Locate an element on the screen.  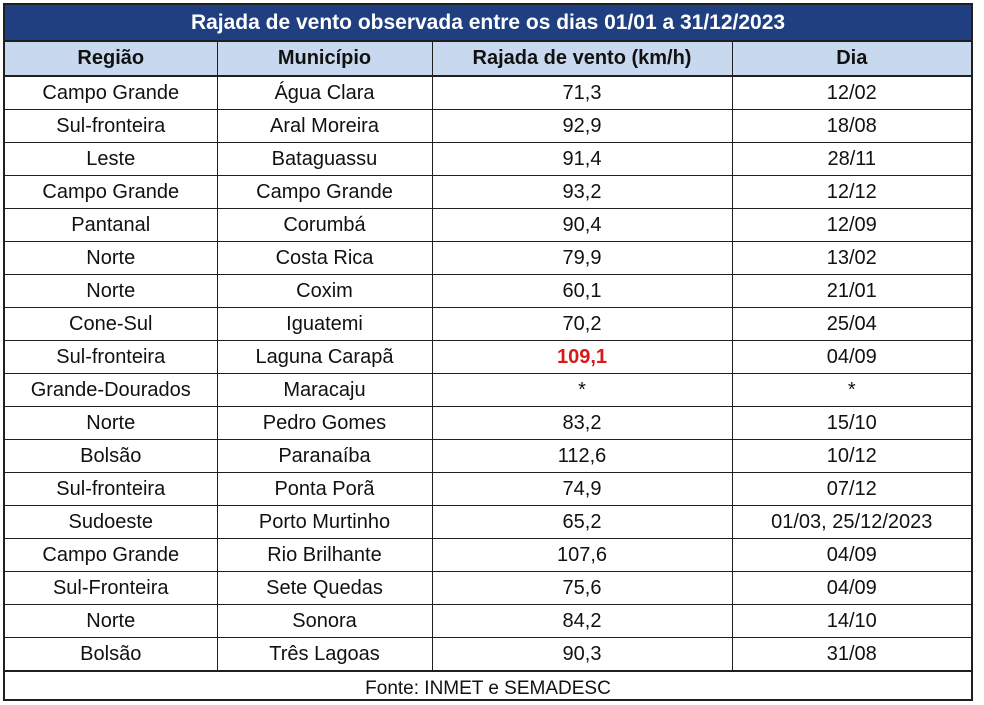
table-row: Bolsão Paranaíba 112,6 10/12 is located at coordinates (488, 456).